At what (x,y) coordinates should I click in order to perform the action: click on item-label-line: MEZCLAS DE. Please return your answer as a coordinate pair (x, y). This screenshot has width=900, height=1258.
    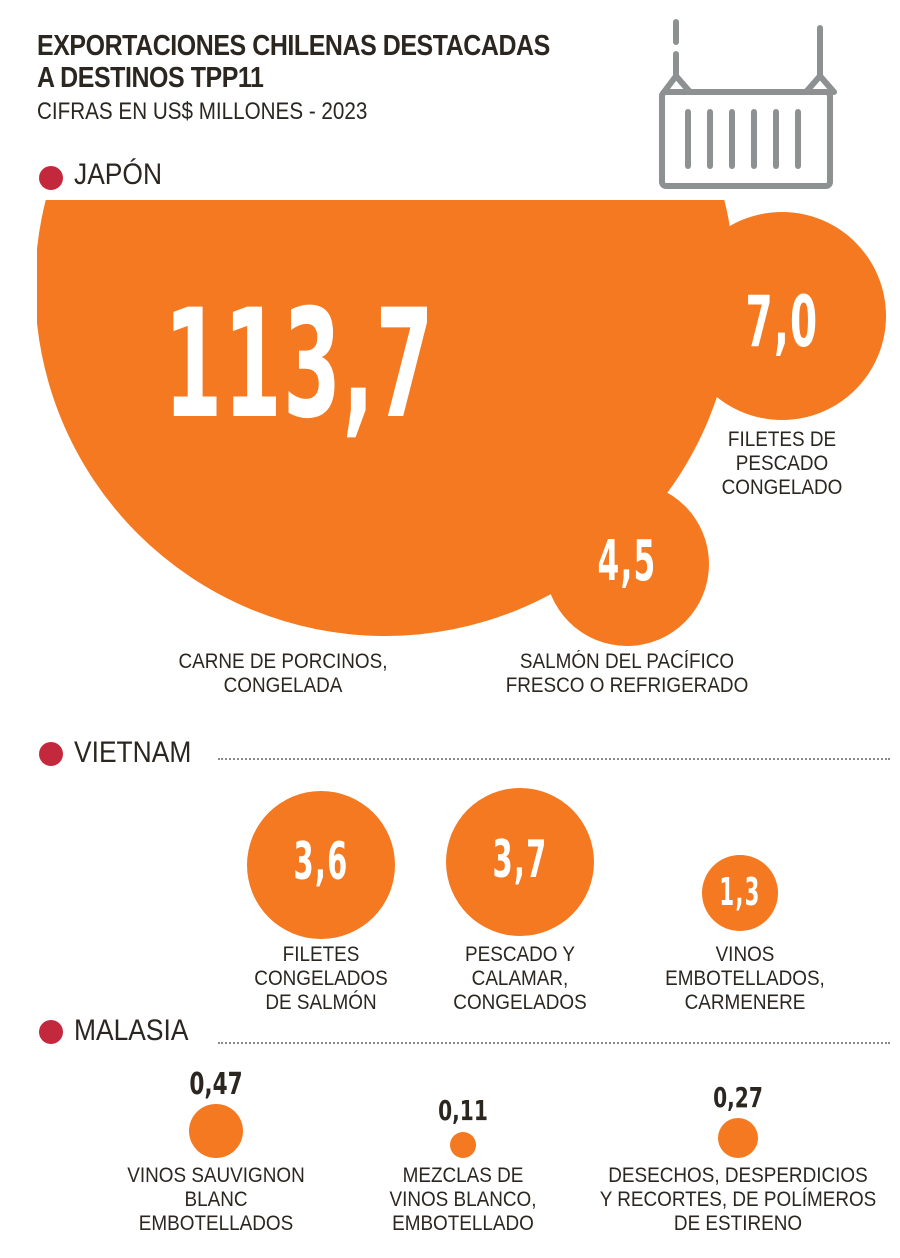
    Looking at the image, I should click on (463, 1175).